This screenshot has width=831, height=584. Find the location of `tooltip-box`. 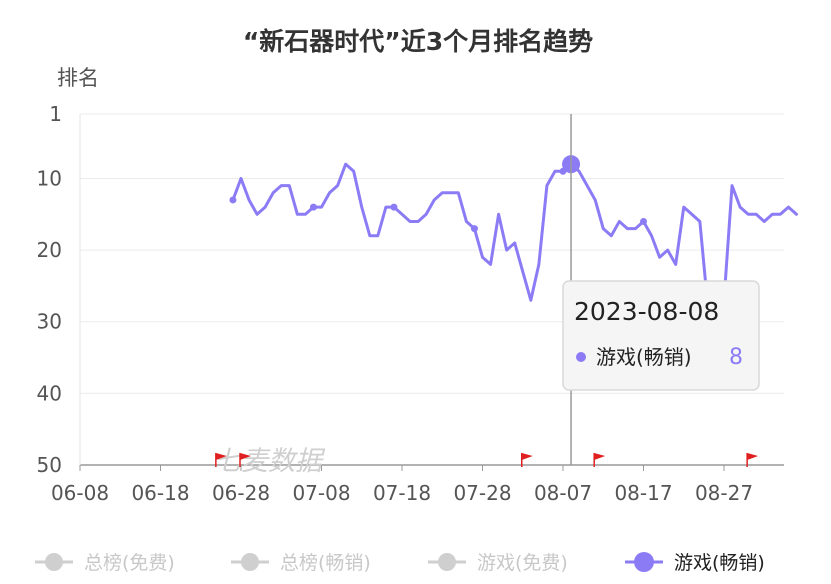

tooltip-box is located at coordinates (661, 335).